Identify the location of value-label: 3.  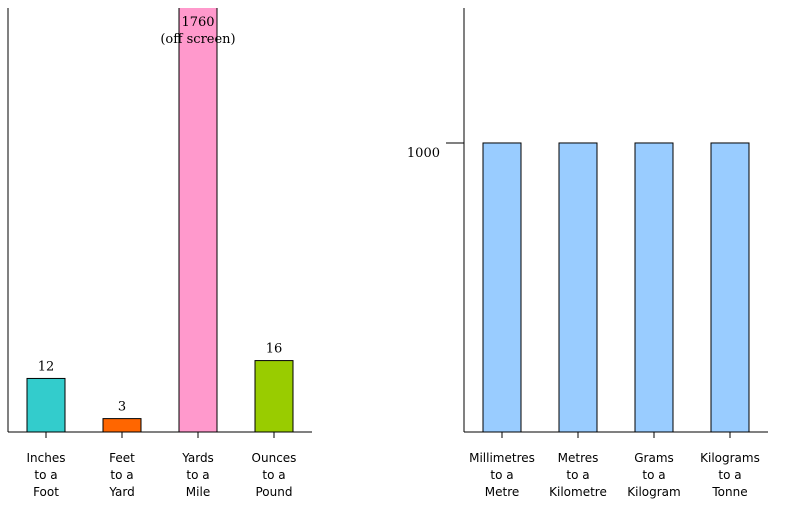
(122, 407).